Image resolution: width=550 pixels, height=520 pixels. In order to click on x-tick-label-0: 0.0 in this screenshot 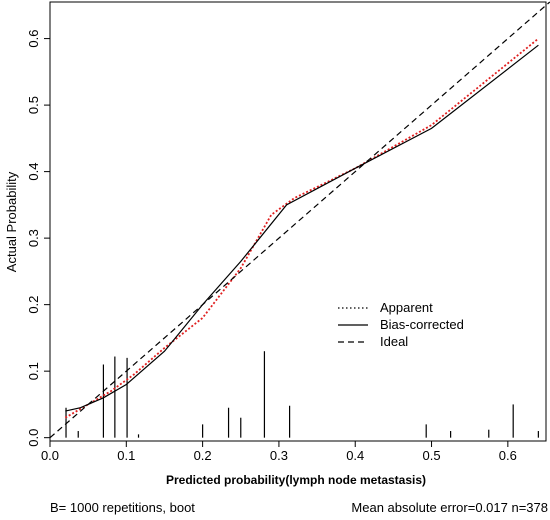, I will do `click(50, 455)`.